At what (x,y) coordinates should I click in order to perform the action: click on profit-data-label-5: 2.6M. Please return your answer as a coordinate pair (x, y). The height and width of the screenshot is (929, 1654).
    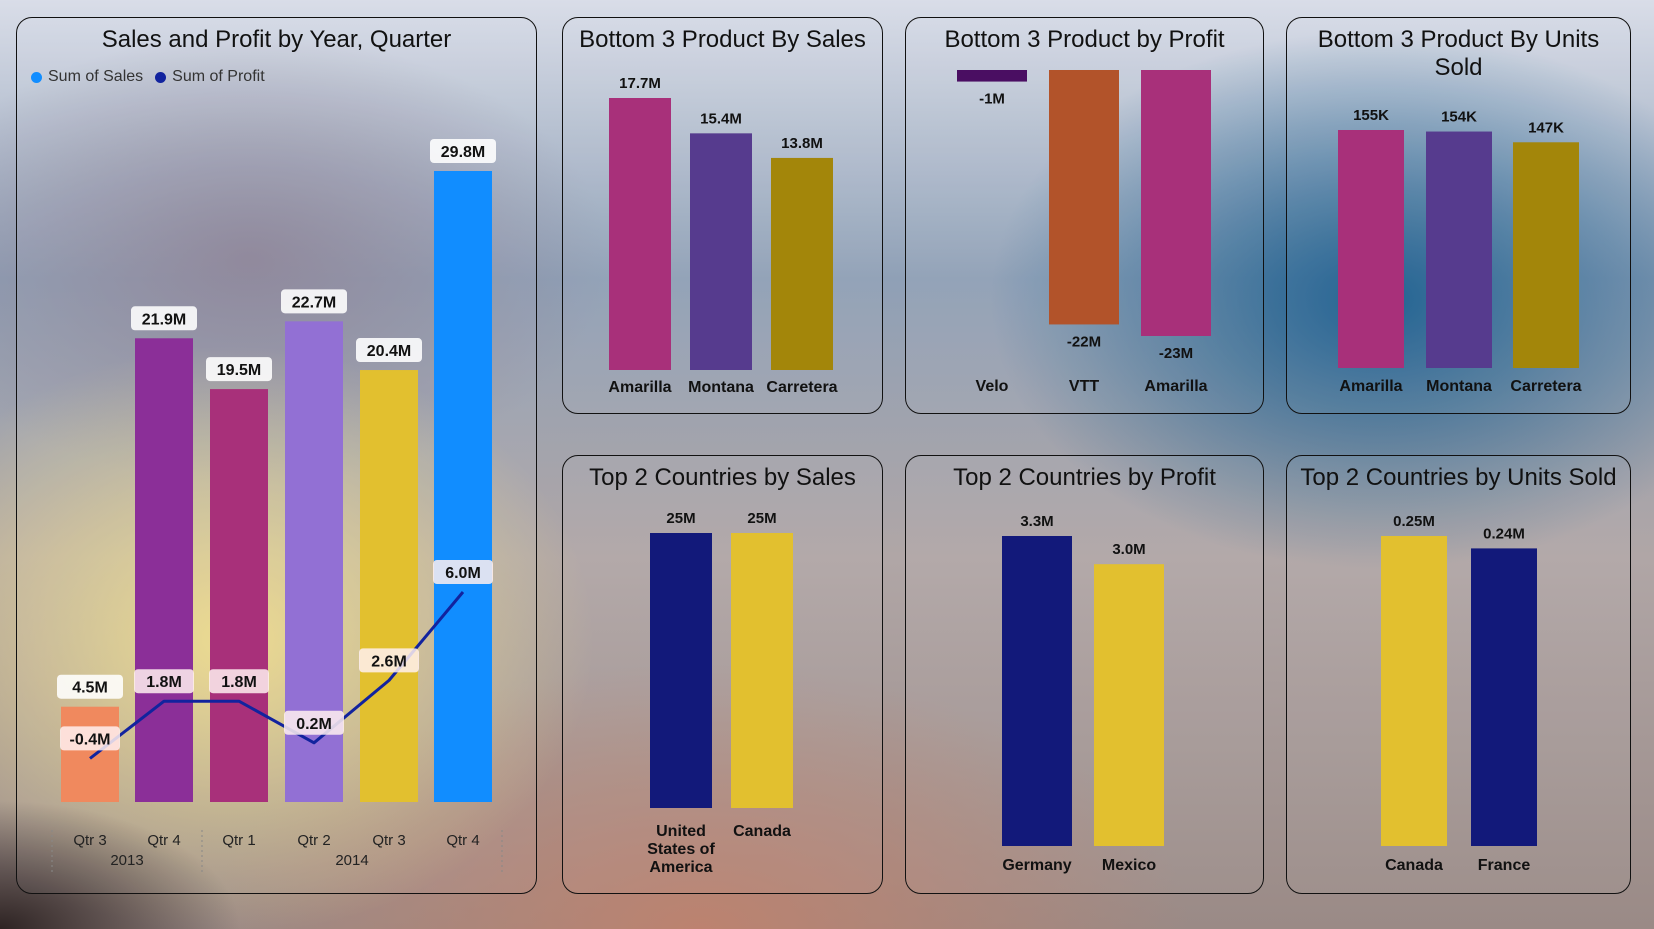
    Looking at the image, I should click on (389, 661).